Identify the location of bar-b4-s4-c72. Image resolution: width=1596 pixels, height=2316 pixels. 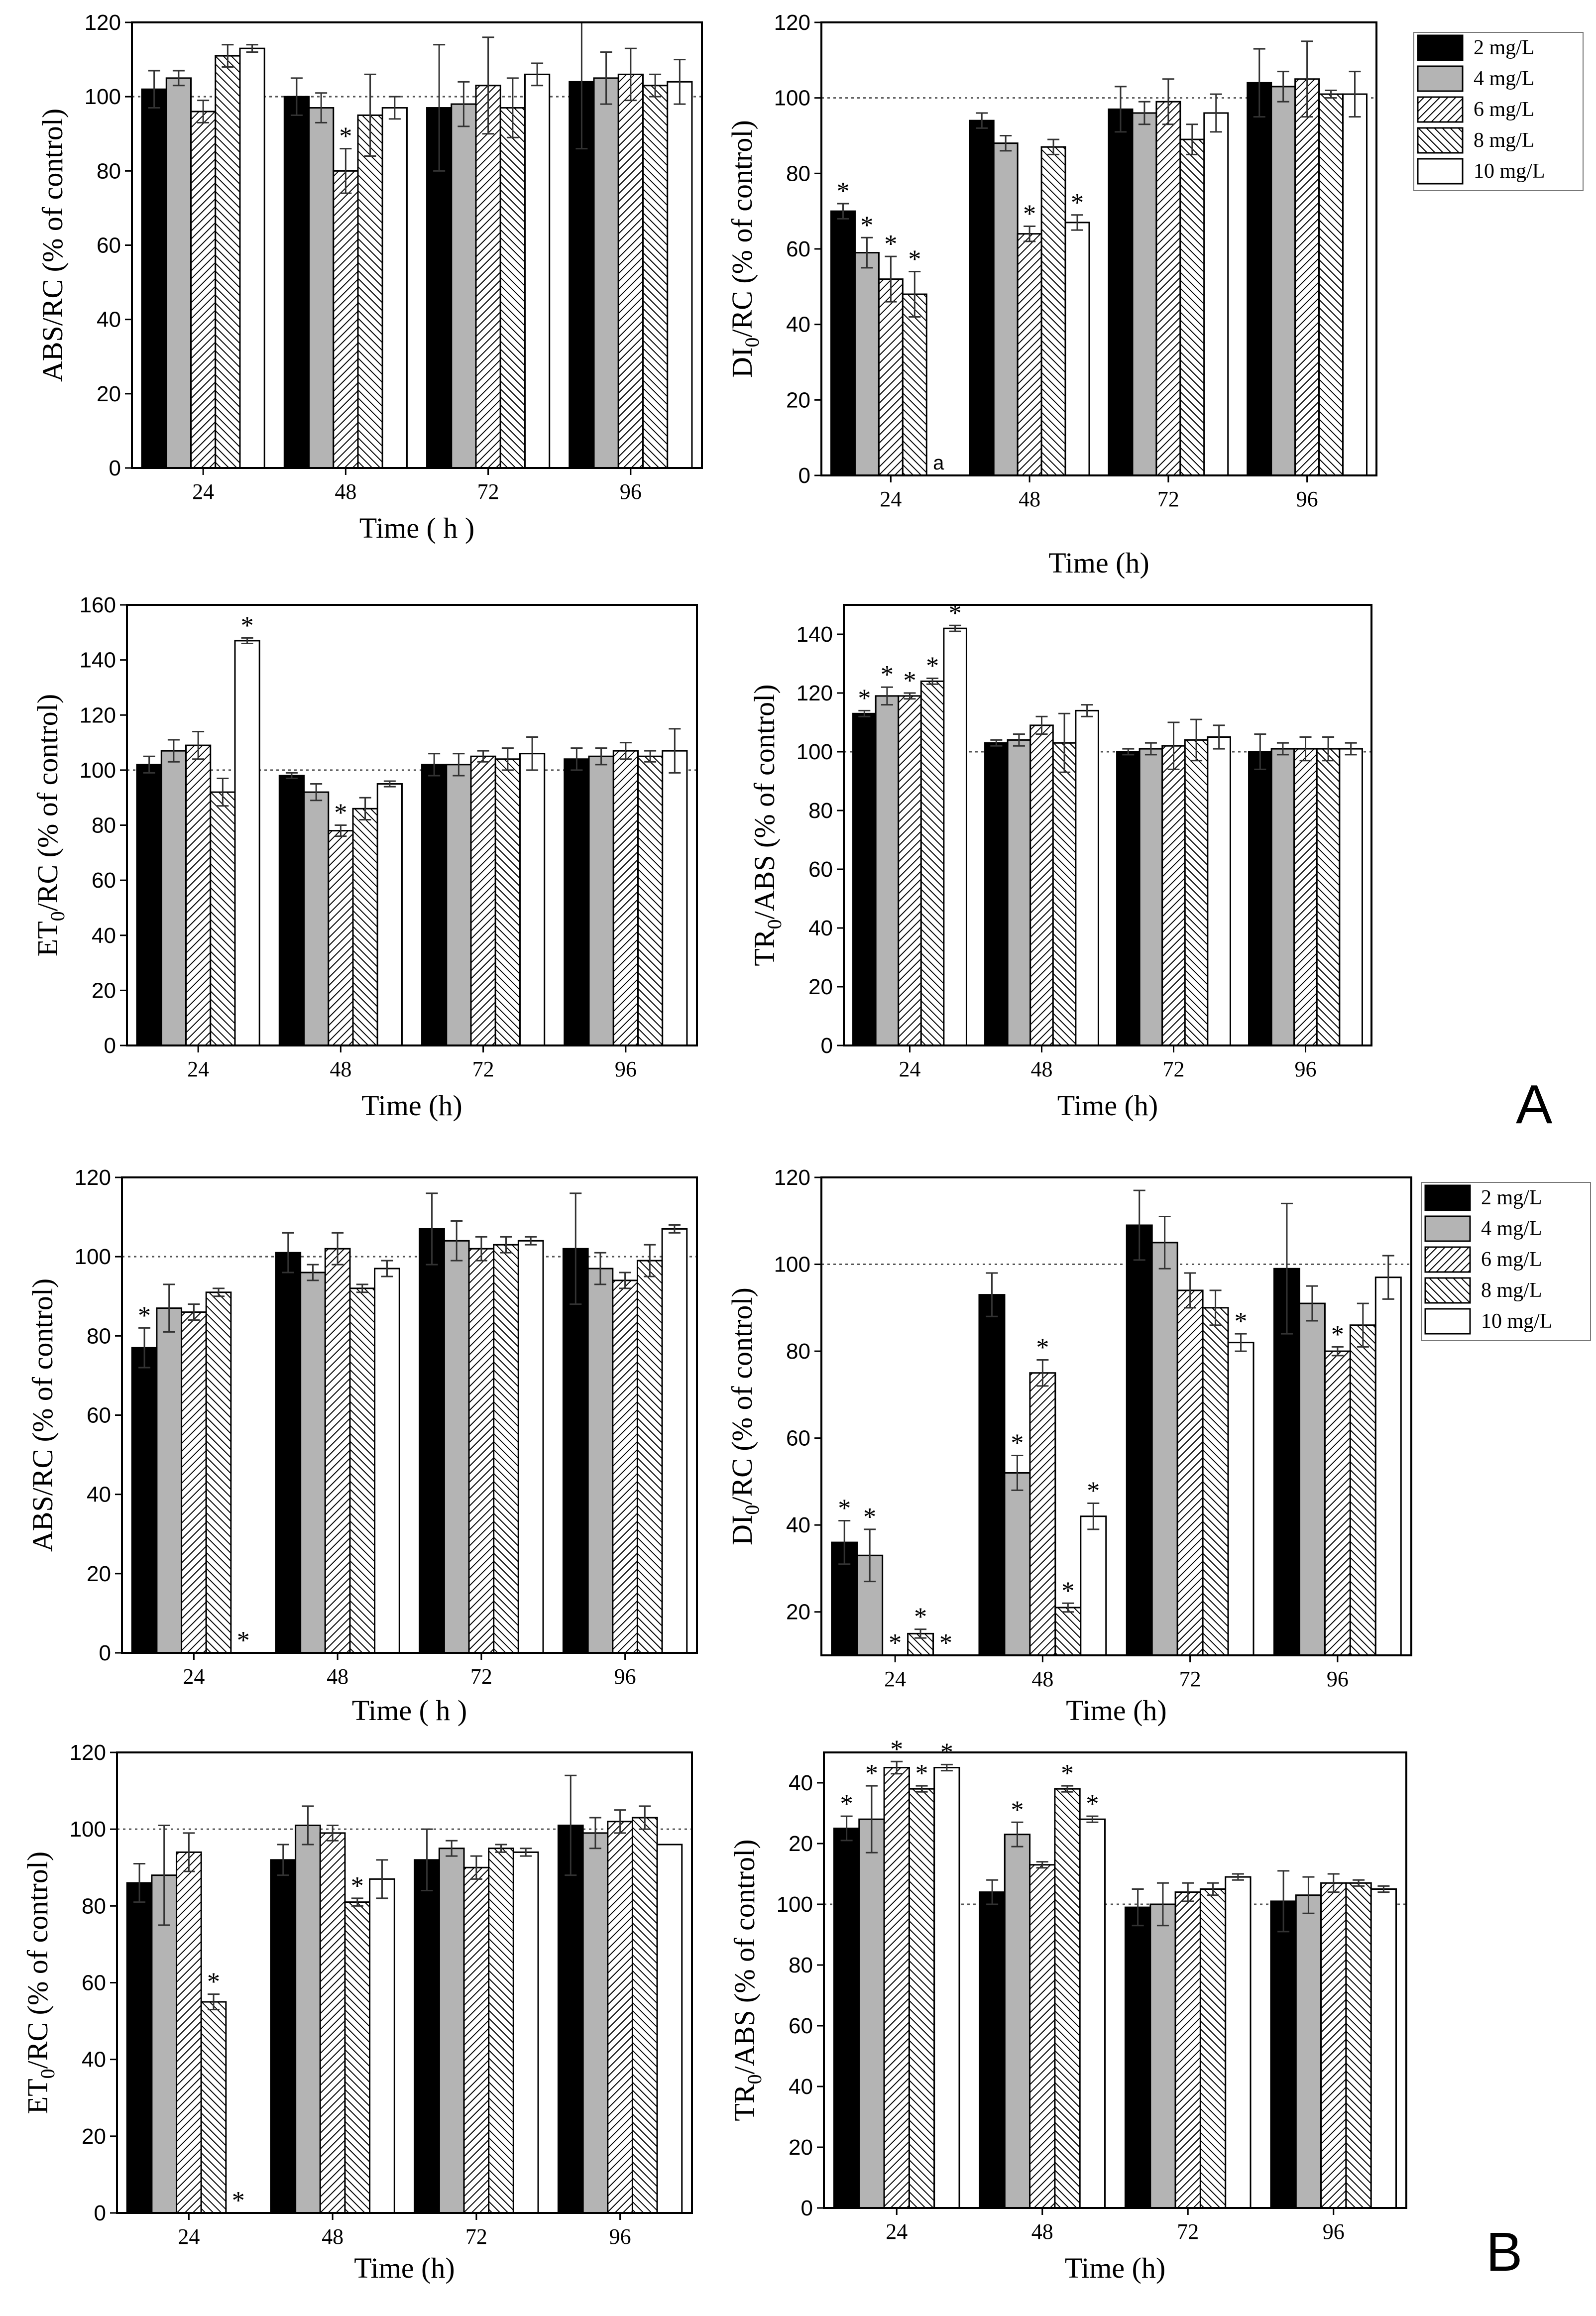
(1213, 2049).